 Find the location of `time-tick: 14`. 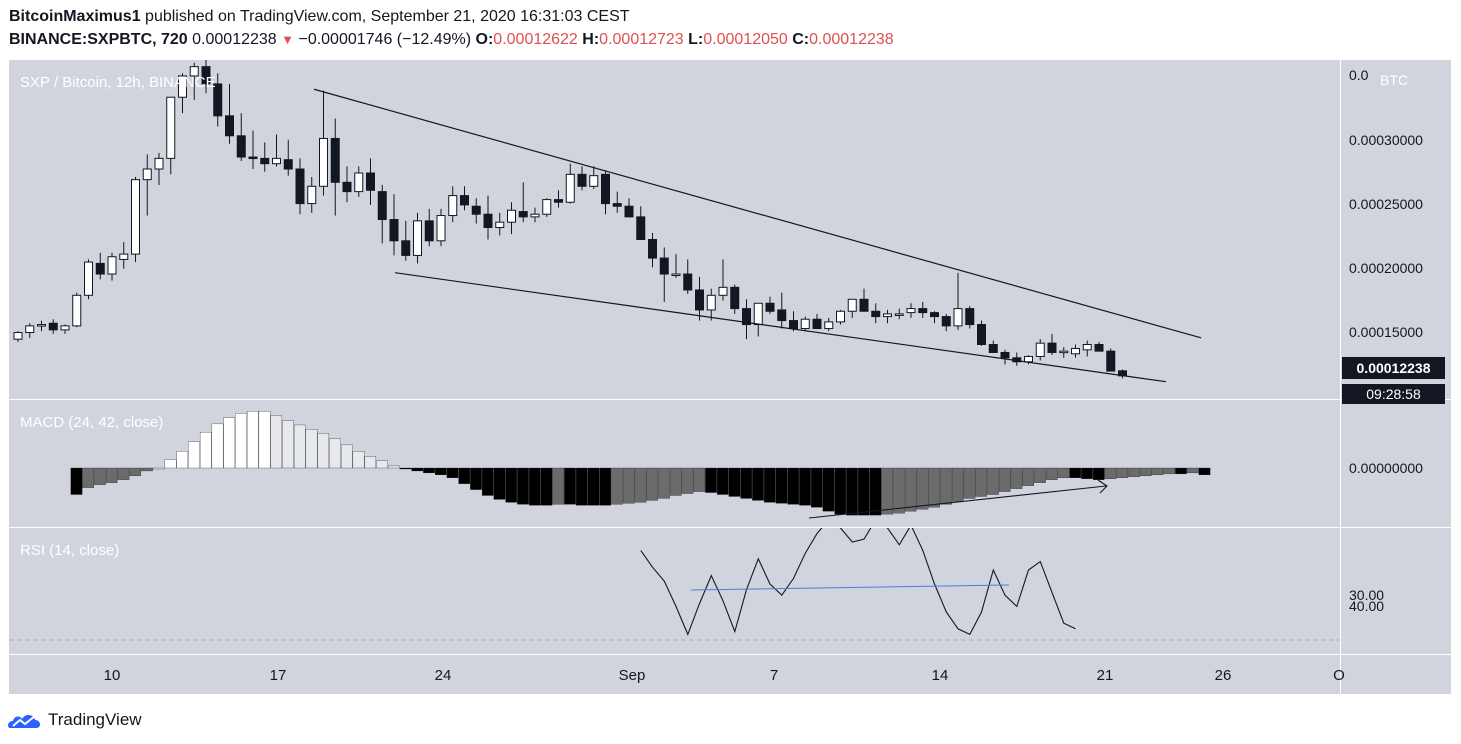

time-tick: 14 is located at coordinates (940, 675).